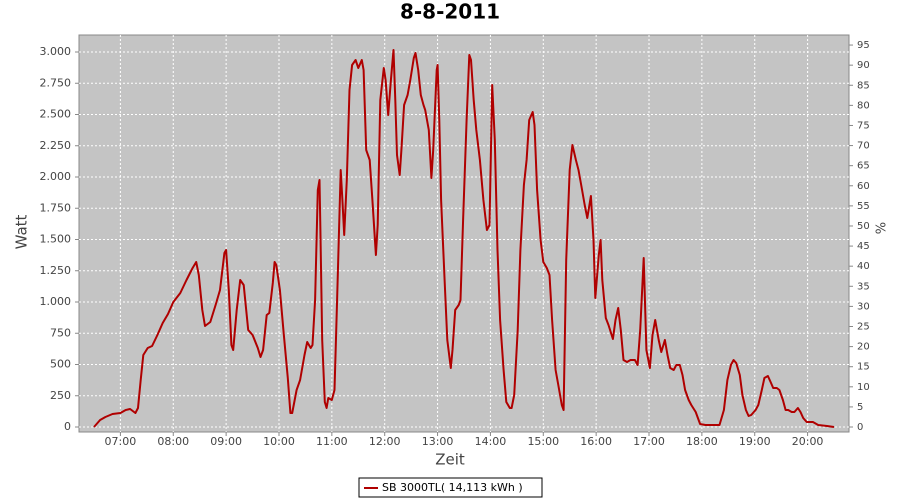 The height and width of the screenshot is (504, 900). I want to click on y2-tick-label: 55, so click(863, 206).